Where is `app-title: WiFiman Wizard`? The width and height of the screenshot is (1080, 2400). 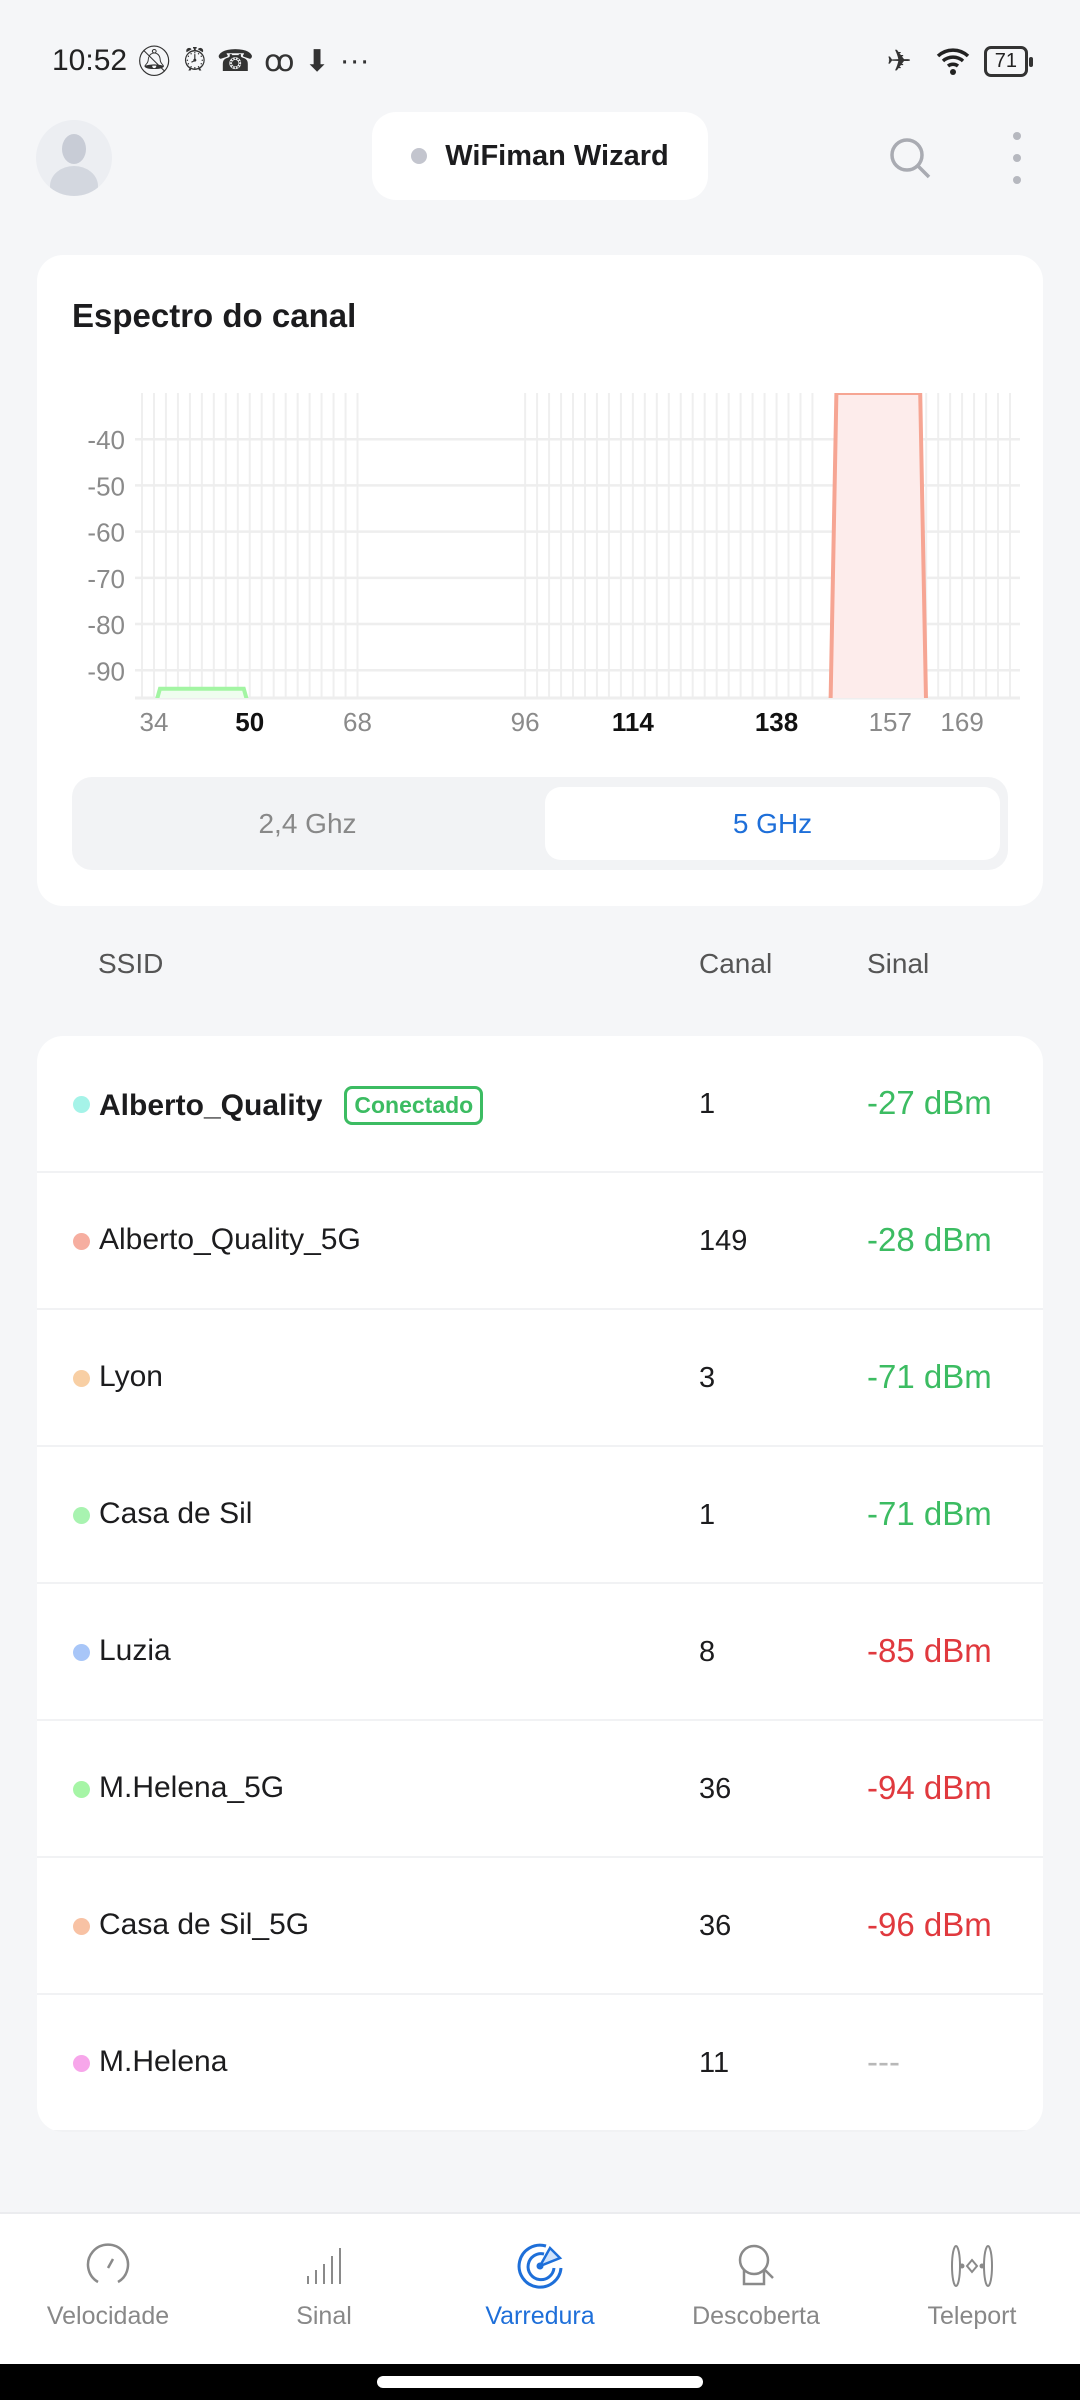 app-title: WiFiman Wizard is located at coordinates (557, 155).